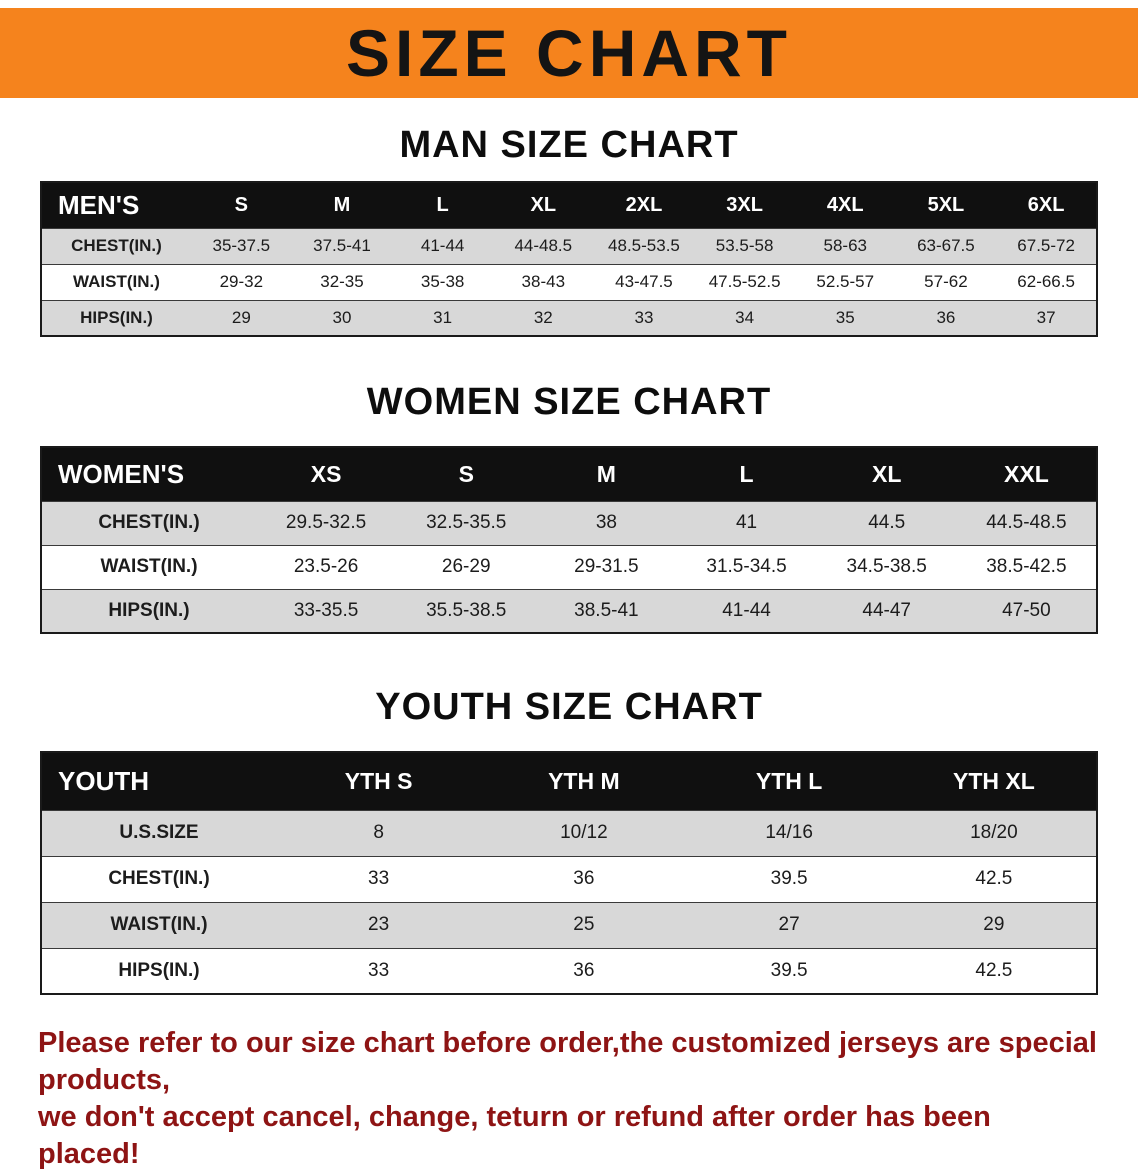 This screenshot has width=1138, height=1173. Describe the element at coordinates (543, 281) in the screenshot. I see `size-cell: 38-43` at that location.